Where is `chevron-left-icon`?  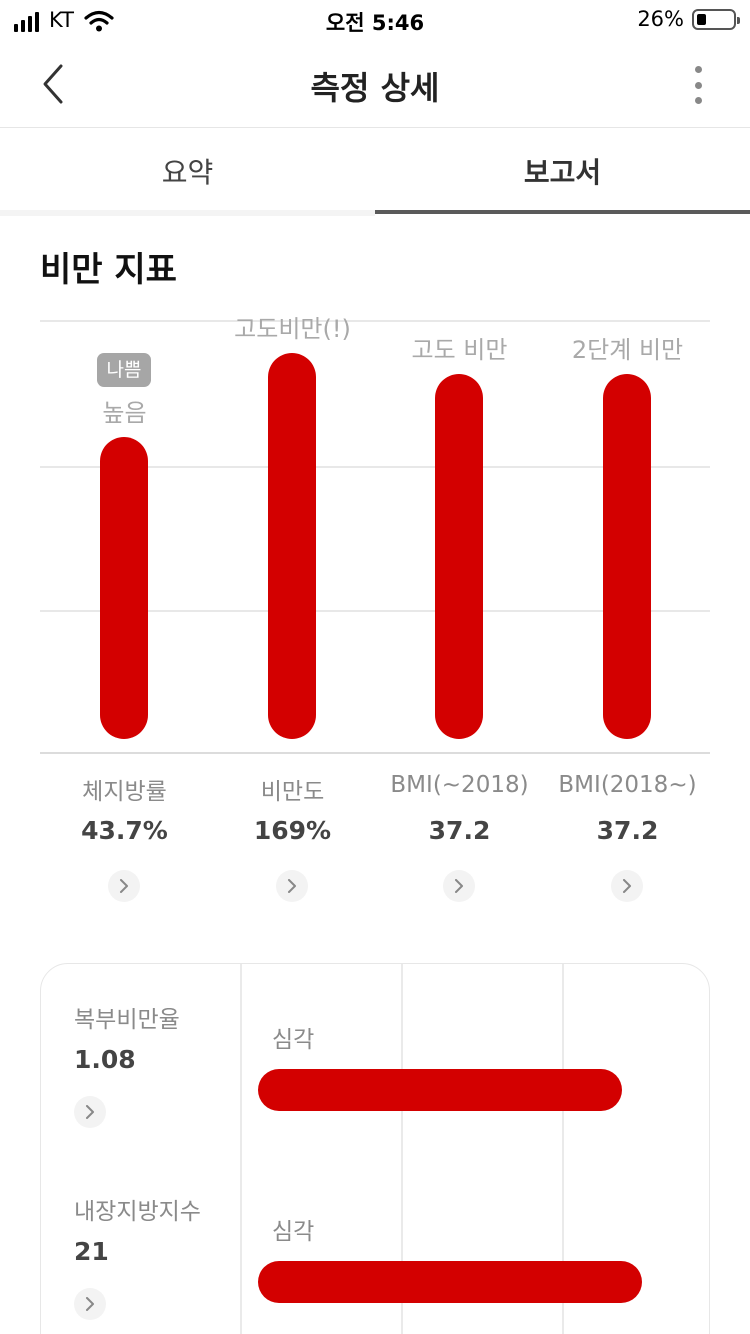
chevron-left-icon is located at coordinates (54, 84).